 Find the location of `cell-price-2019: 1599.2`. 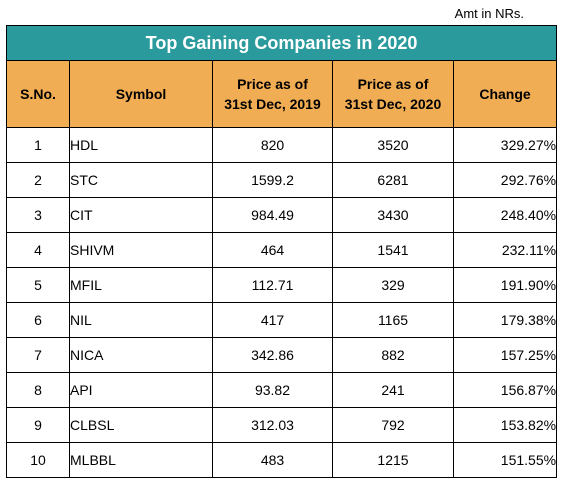

cell-price-2019: 1599.2 is located at coordinates (272, 180).